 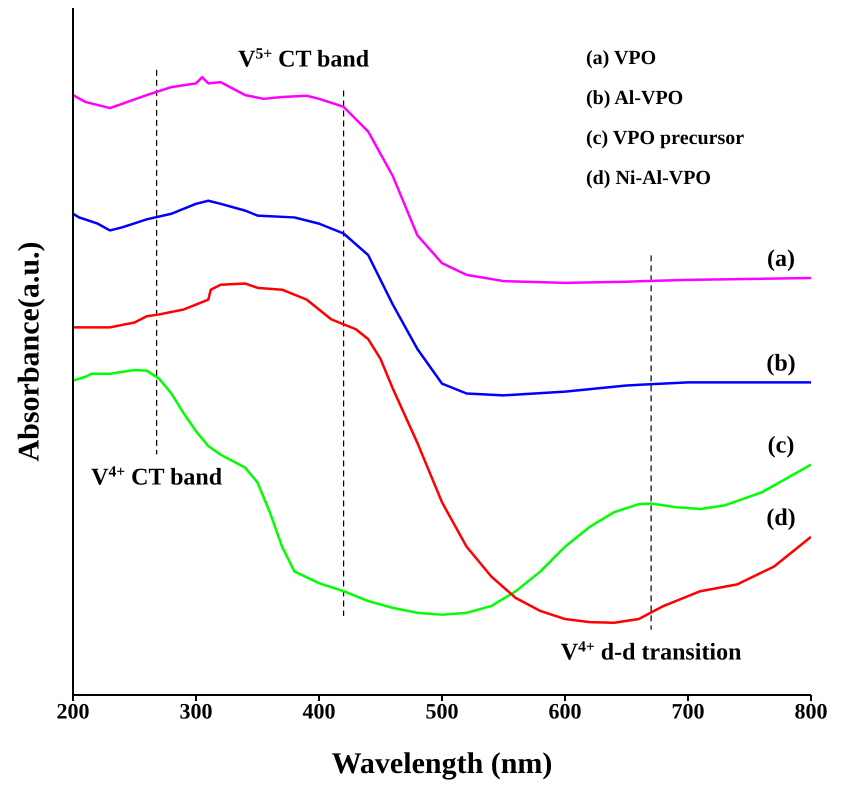 What do you see at coordinates (73, 711) in the screenshot?
I see `x-tick-label: 200` at bounding box center [73, 711].